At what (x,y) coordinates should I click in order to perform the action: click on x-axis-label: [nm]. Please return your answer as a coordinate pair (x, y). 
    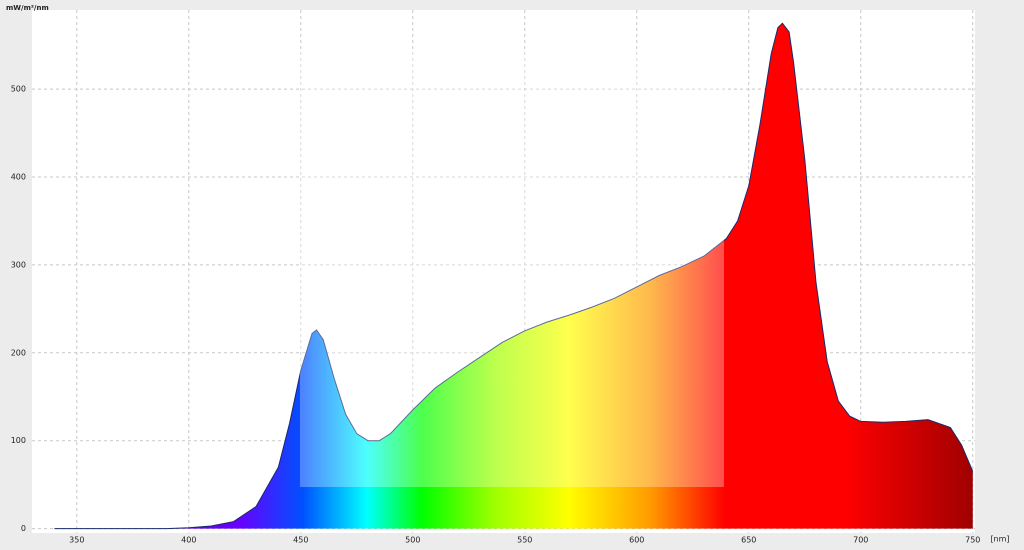
    Looking at the image, I should click on (999, 539).